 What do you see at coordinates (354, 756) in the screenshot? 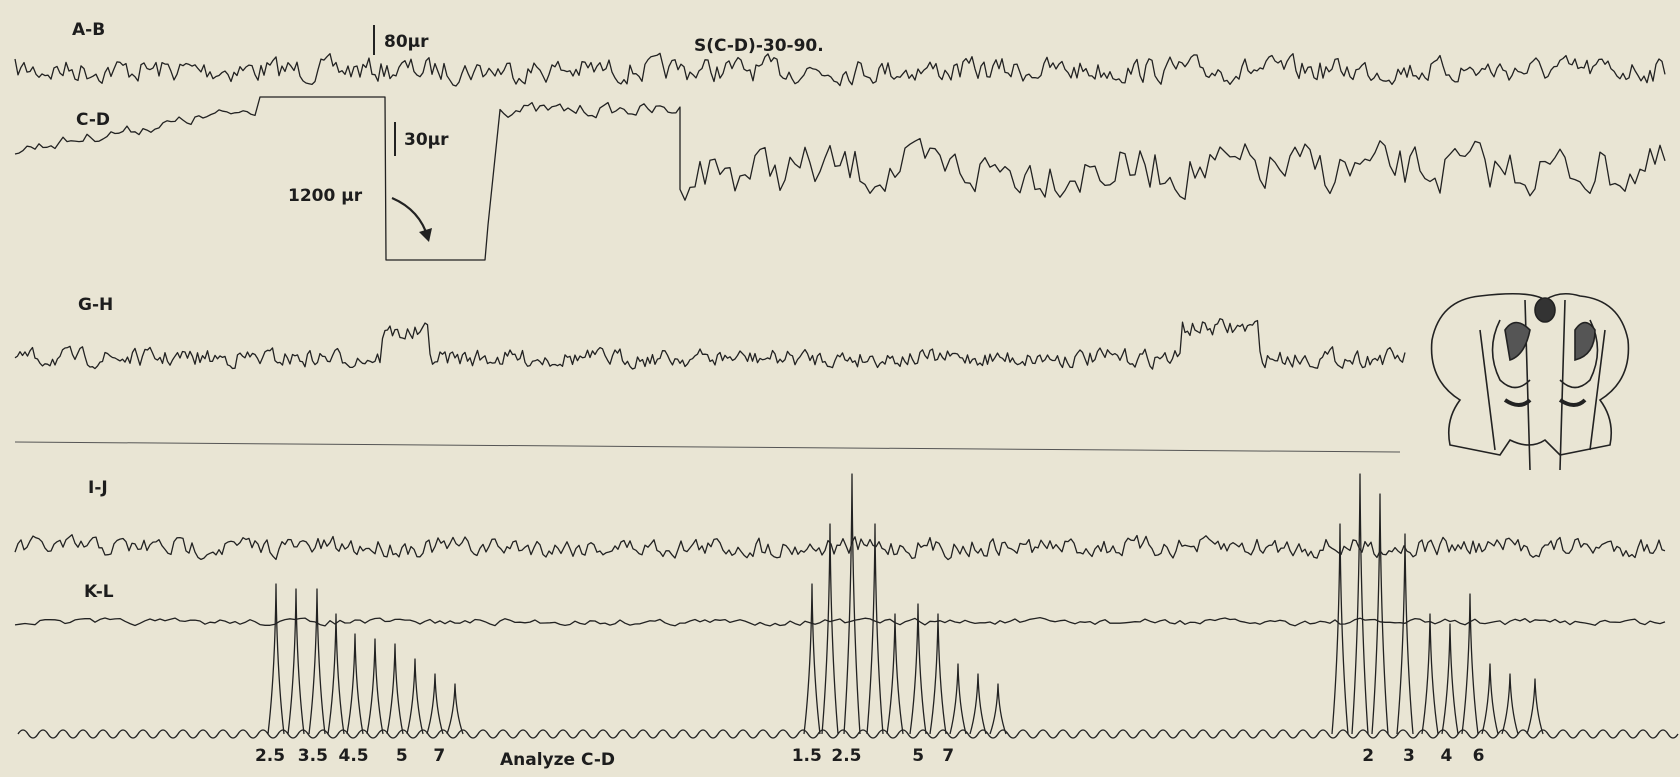
I see `frequency-label: 4.5` at bounding box center [354, 756].